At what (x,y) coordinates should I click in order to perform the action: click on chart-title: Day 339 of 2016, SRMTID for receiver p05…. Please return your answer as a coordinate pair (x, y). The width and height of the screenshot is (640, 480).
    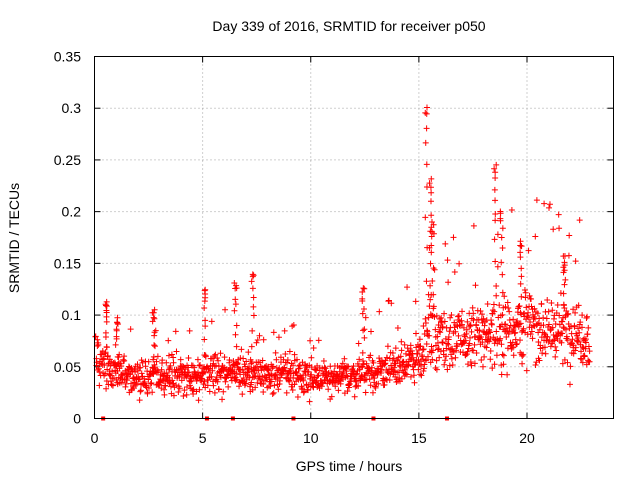
    Looking at the image, I should click on (348, 26).